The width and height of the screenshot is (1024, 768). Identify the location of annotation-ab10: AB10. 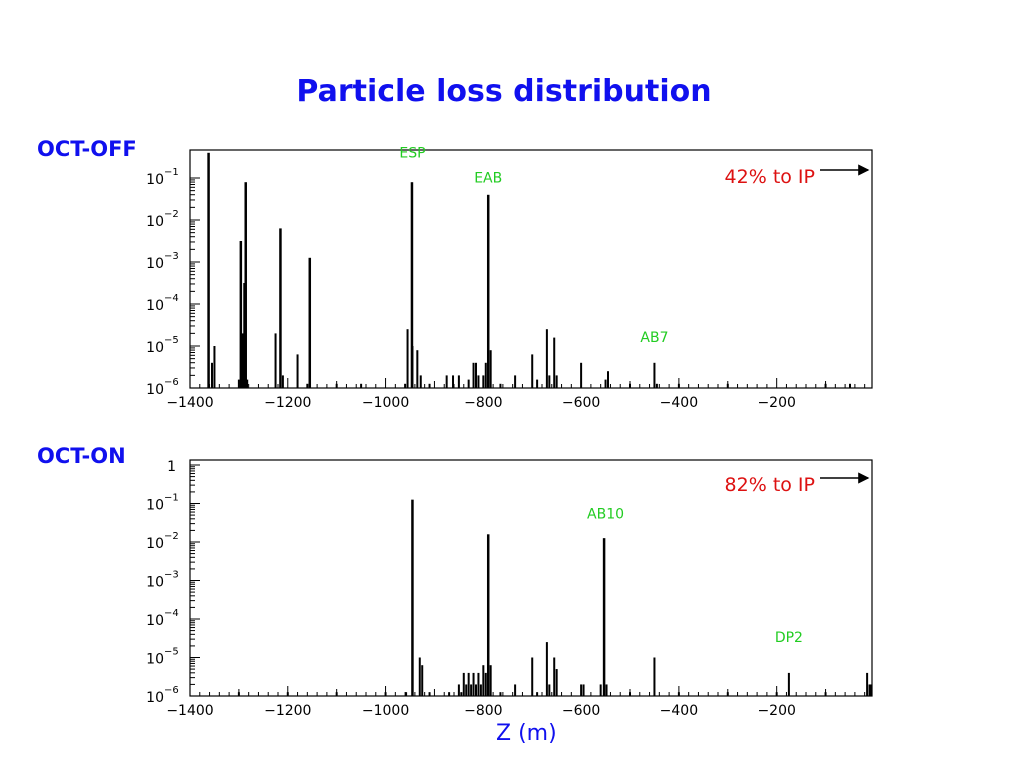
(605, 515).